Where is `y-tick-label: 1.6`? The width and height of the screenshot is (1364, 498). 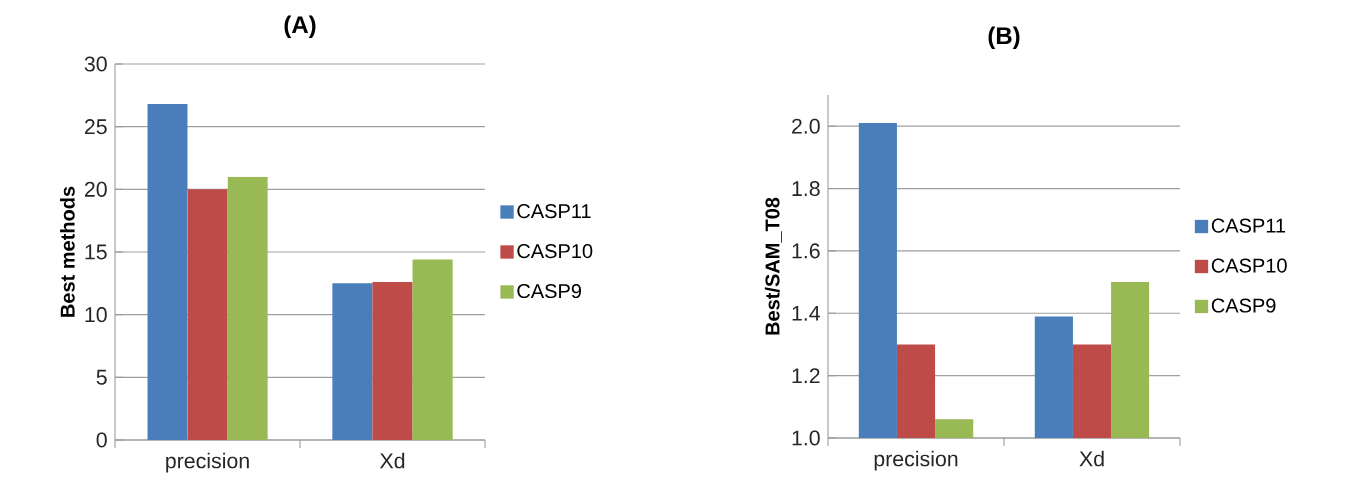
y-tick-label: 1.6 is located at coordinates (806, 251).